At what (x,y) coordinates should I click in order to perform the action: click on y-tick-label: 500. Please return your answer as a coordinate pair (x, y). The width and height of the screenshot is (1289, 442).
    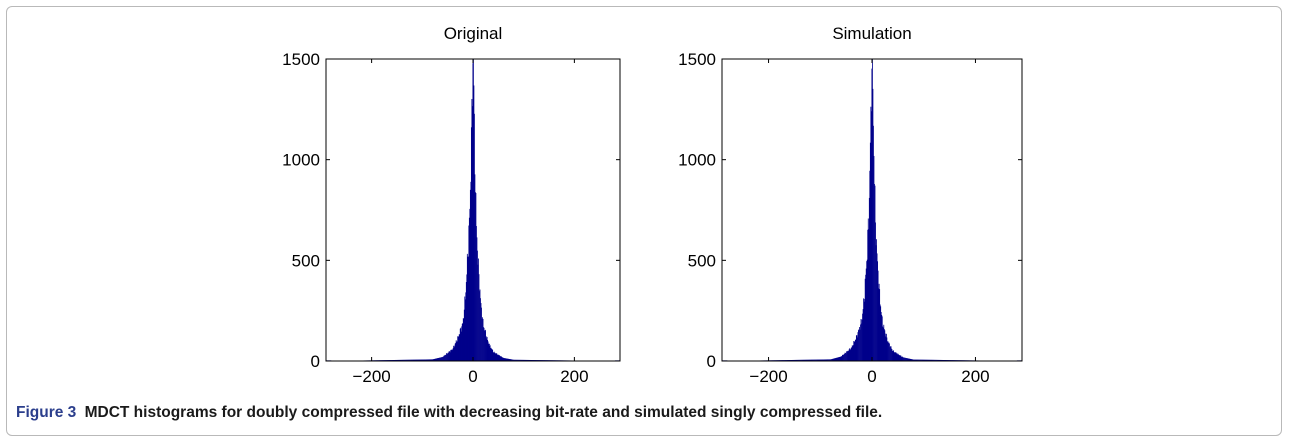
    Looking at the image, I should click on (306, 260).